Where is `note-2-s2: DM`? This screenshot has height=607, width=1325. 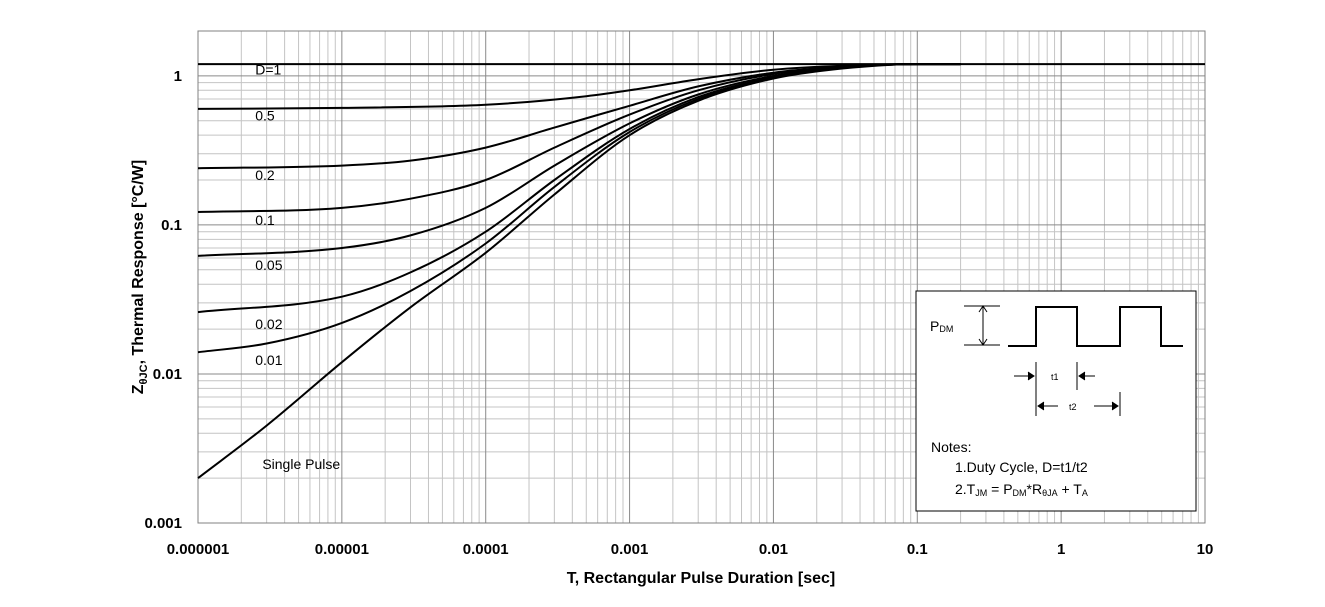 note-2-s2: DM is located at coordinates (1020, 493).